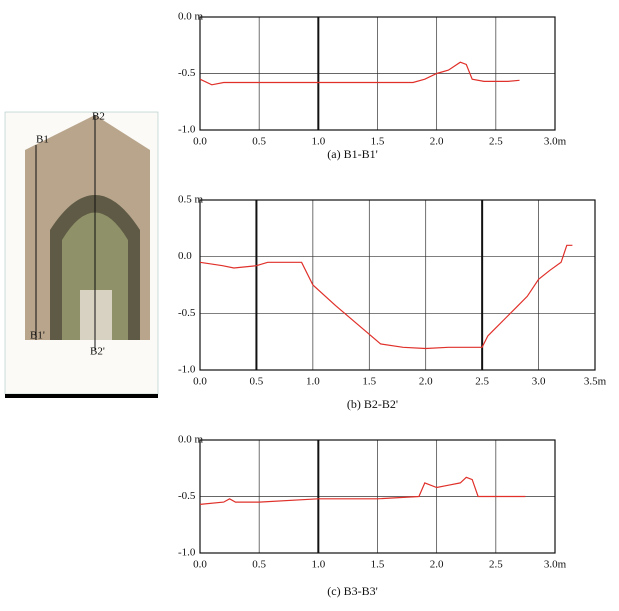 The width and height of the screenshot is (619, 611). Describe the element at coordinates (98, 117) in the screenshot. I see `section-label: B2` at that location.